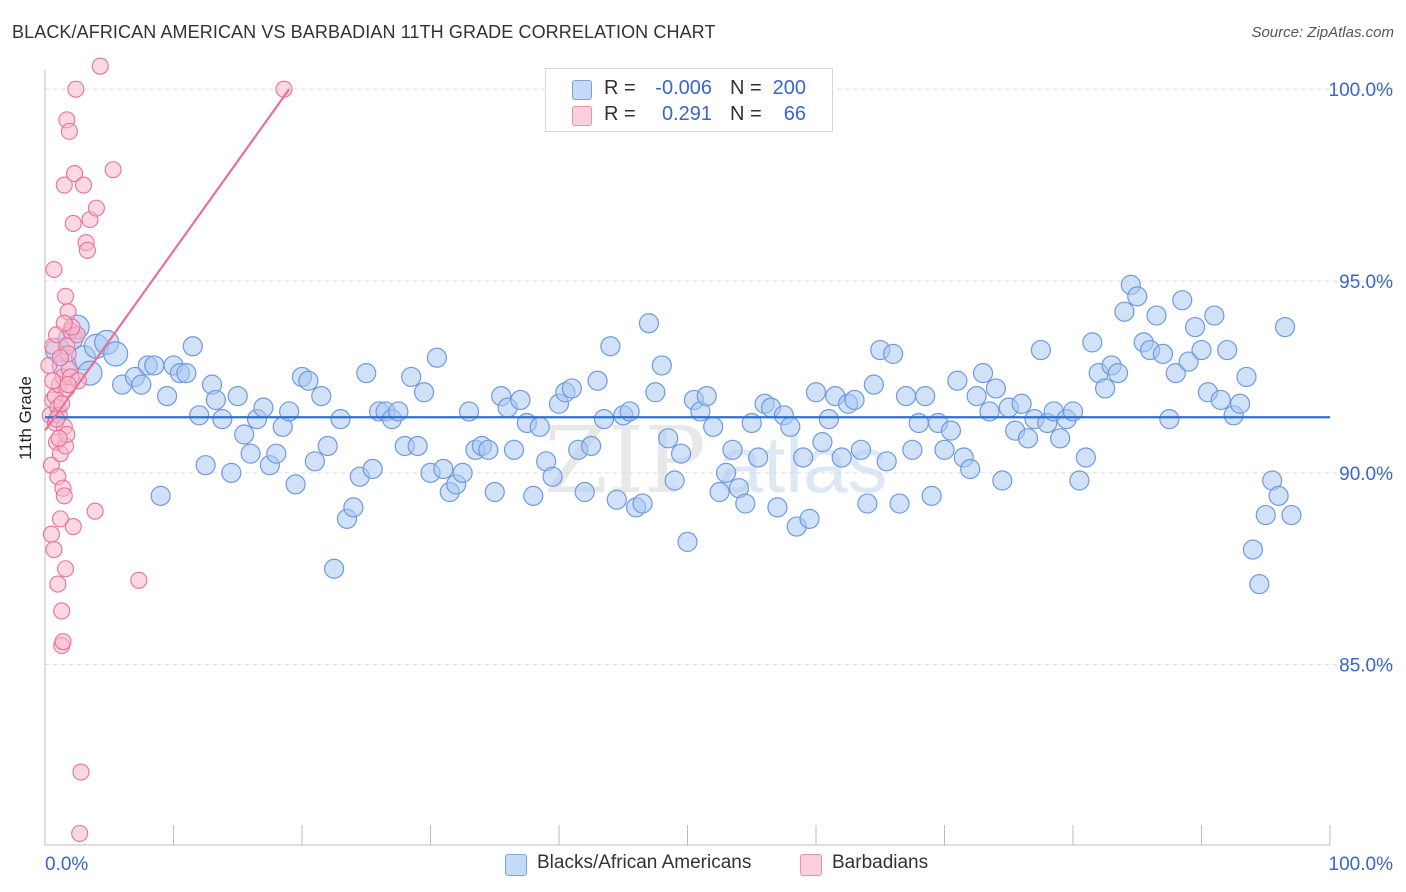 The image size is (1406, 892). I want to click on y-tick-label: 85.0%, so click(1366, 666).